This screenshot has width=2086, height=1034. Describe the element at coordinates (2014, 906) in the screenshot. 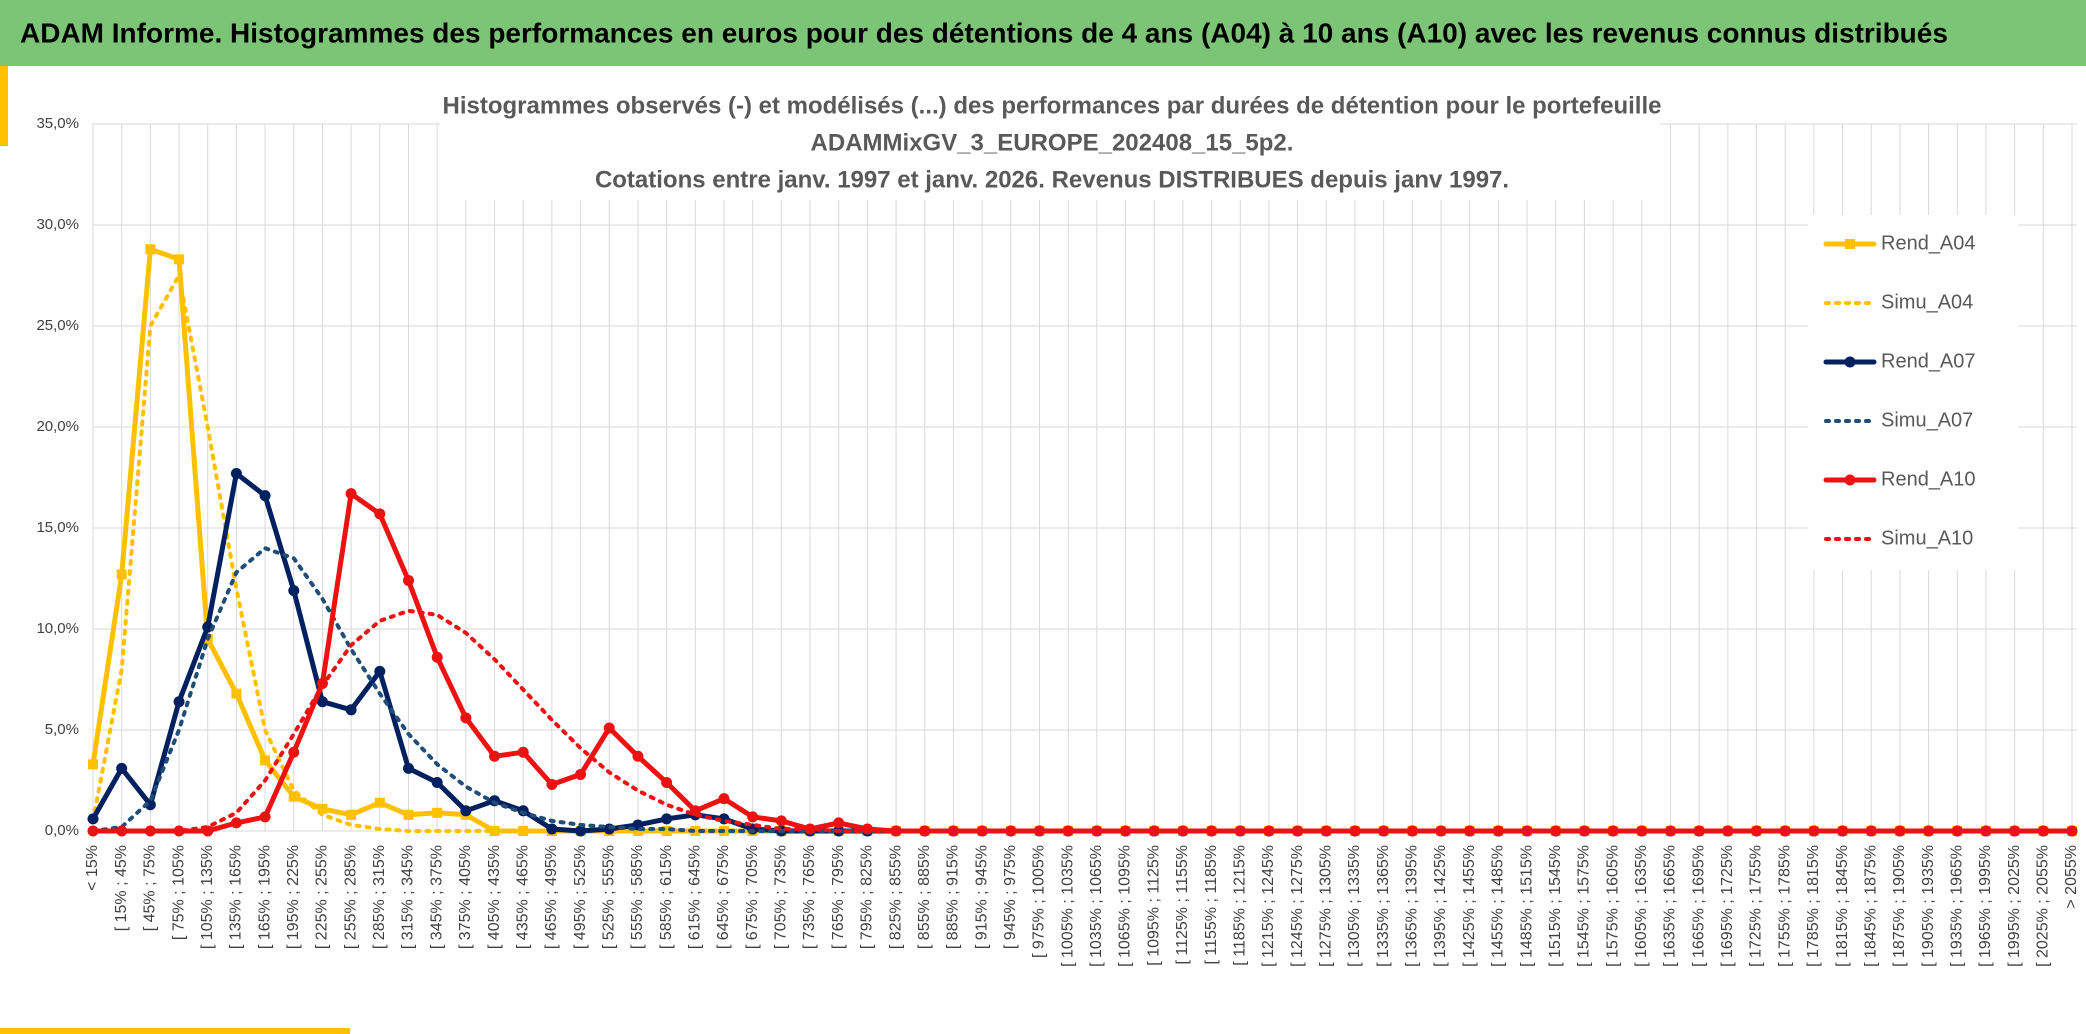

I see `x-tick-label: [ 1995% ; 2025%` at that location.